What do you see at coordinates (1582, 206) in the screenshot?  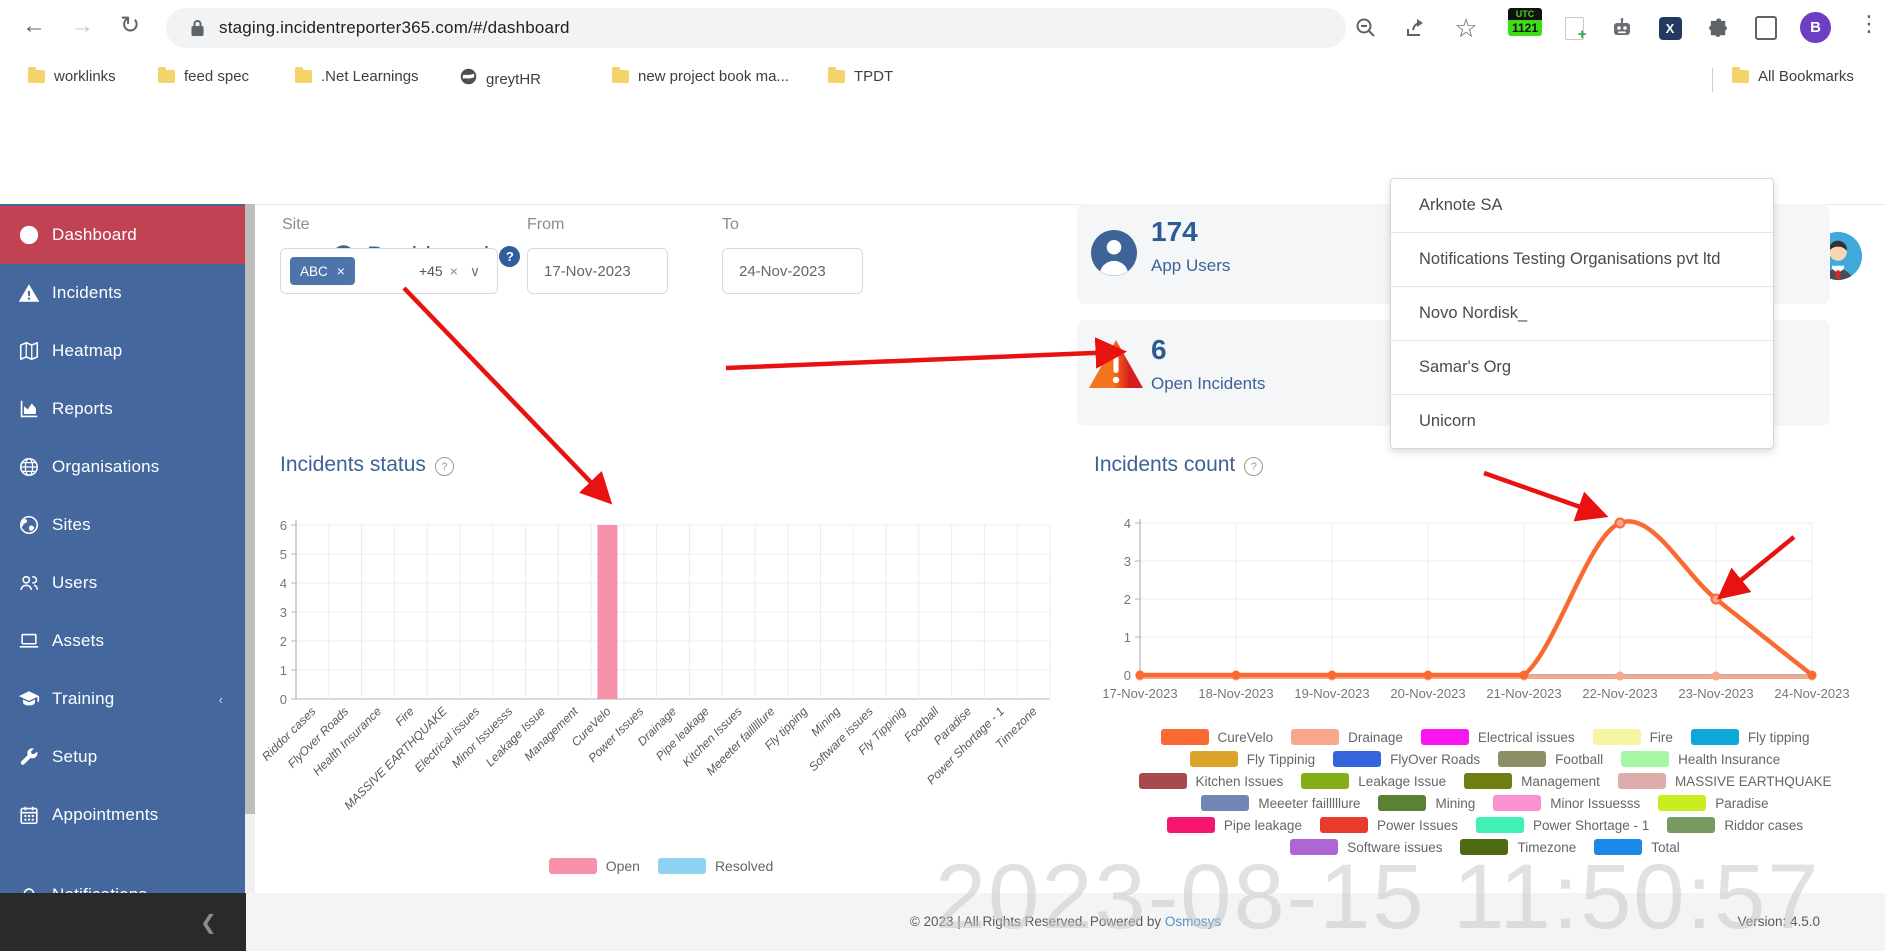 I see `org-dropdown-item: Arknote SA` at bounding box center [1582, 206].